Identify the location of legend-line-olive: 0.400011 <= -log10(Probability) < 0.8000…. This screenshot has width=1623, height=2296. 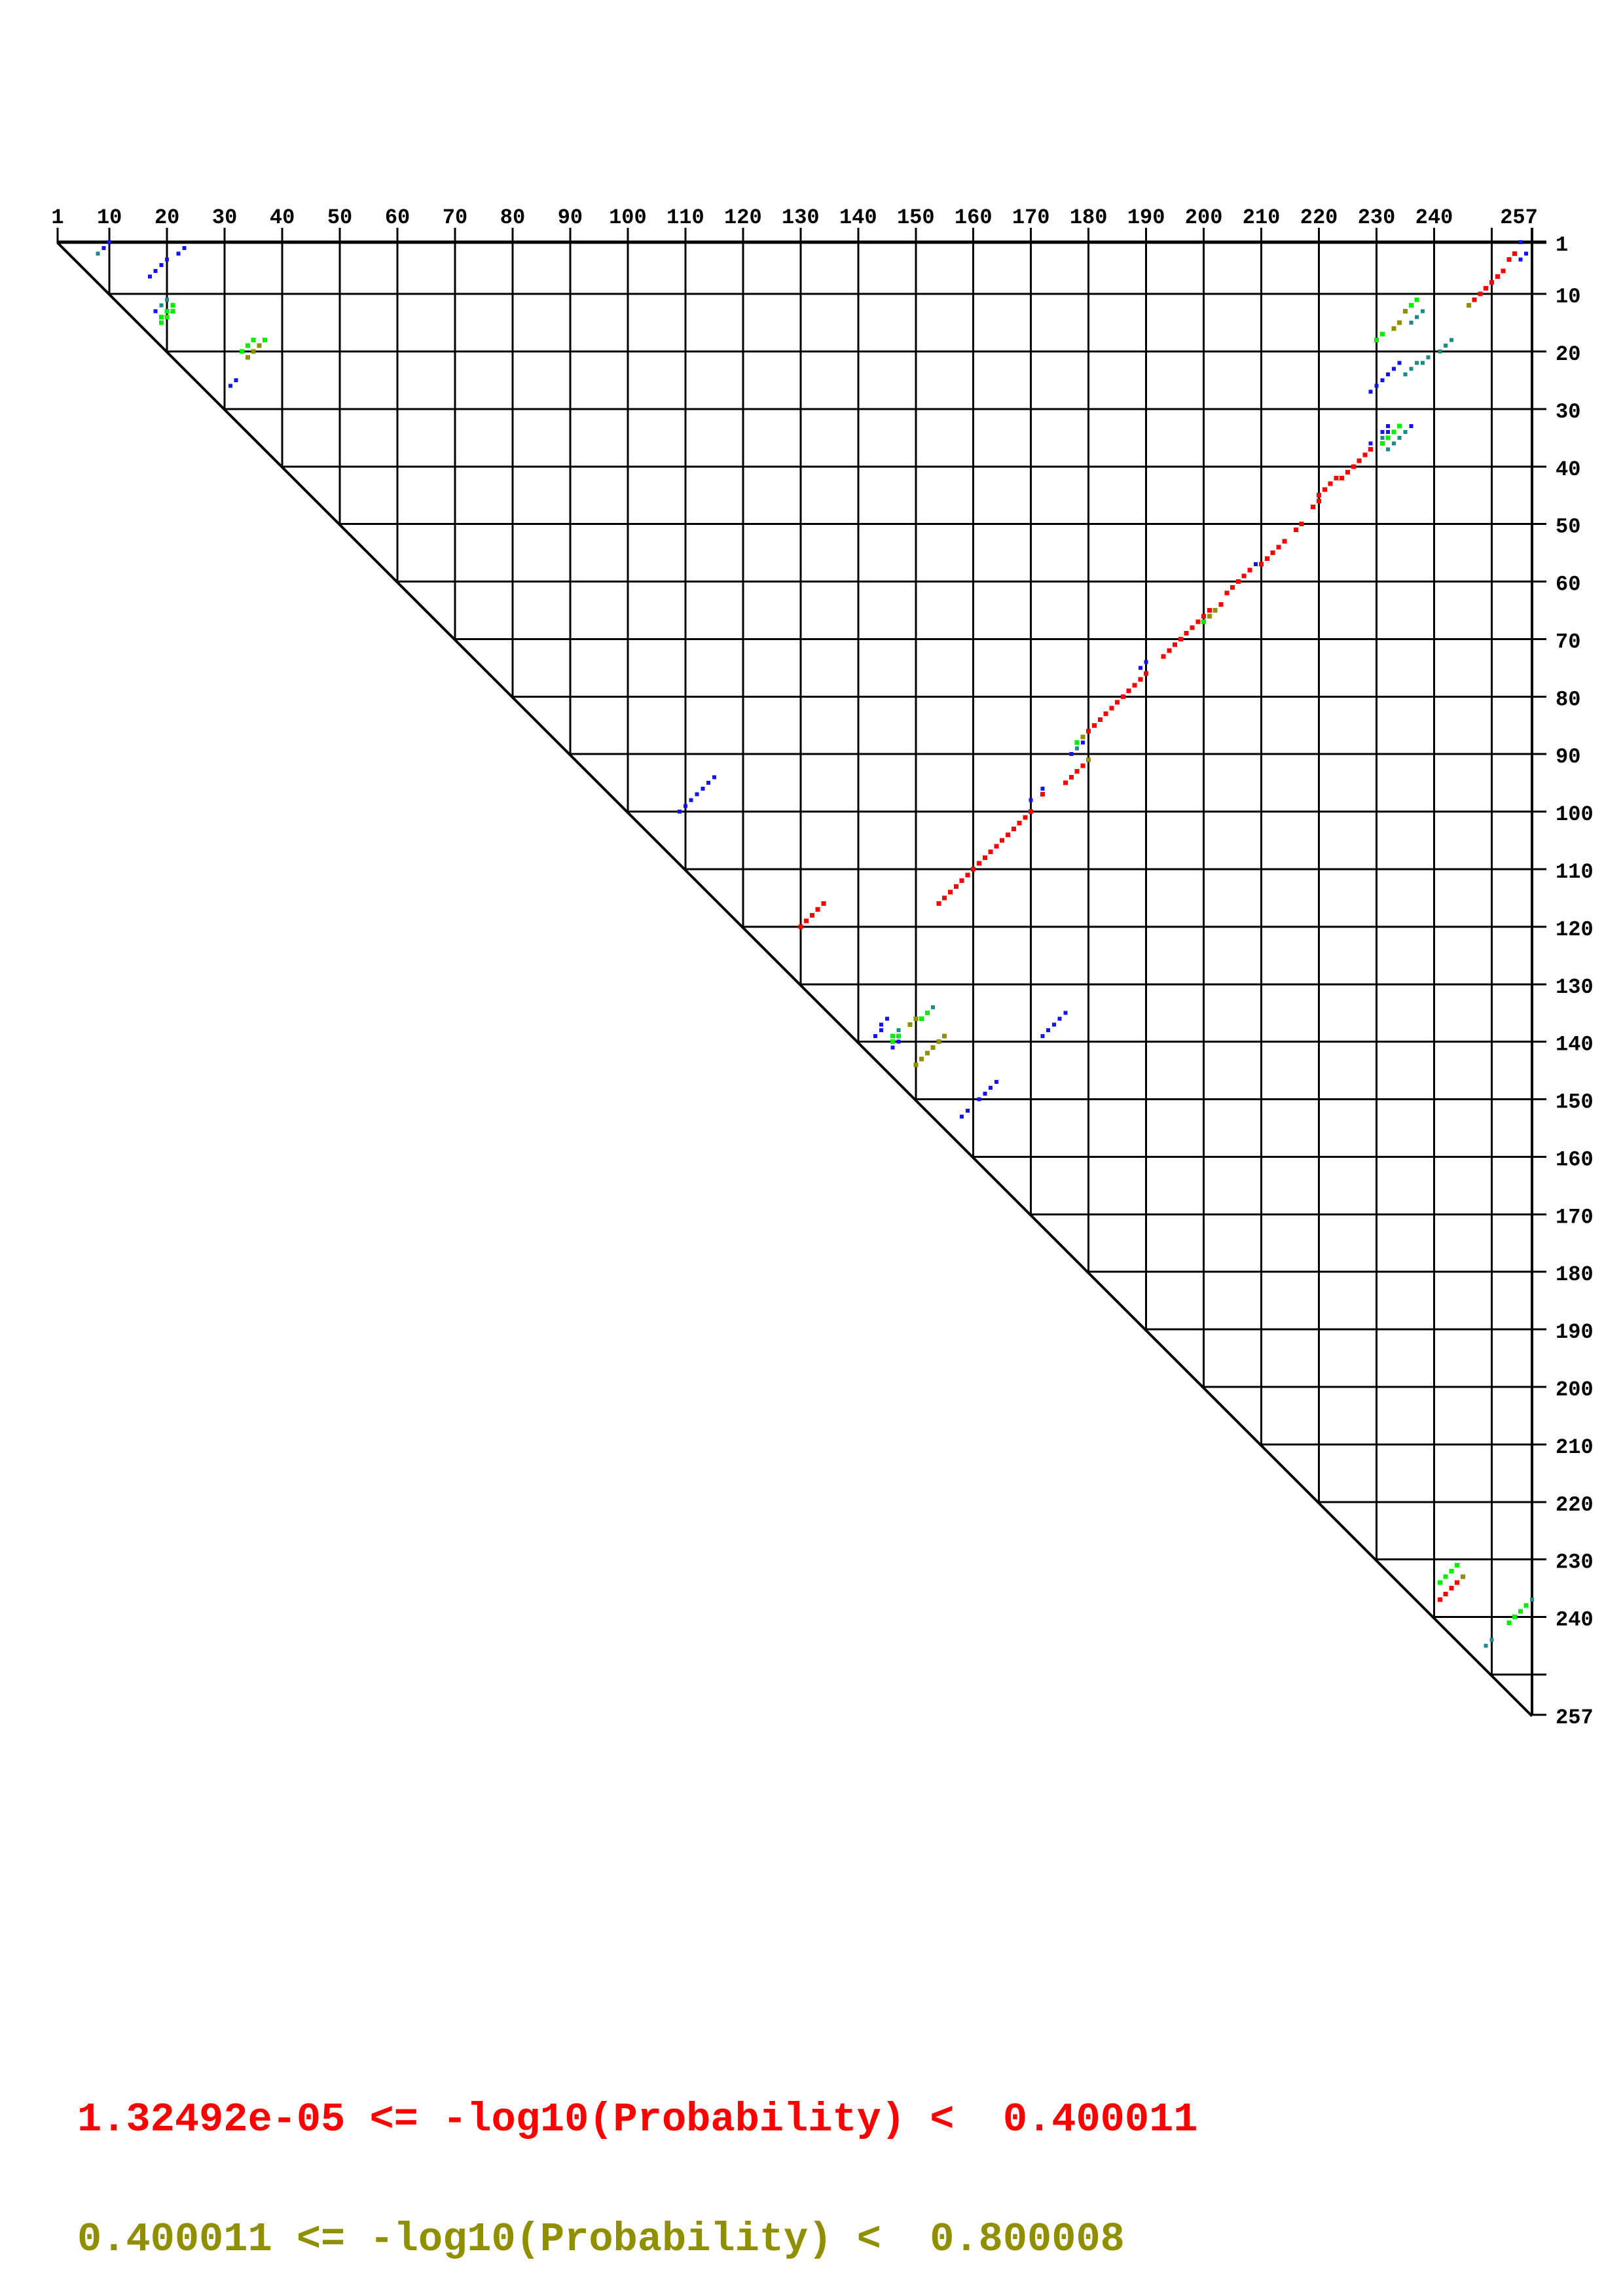
(601, 2239).